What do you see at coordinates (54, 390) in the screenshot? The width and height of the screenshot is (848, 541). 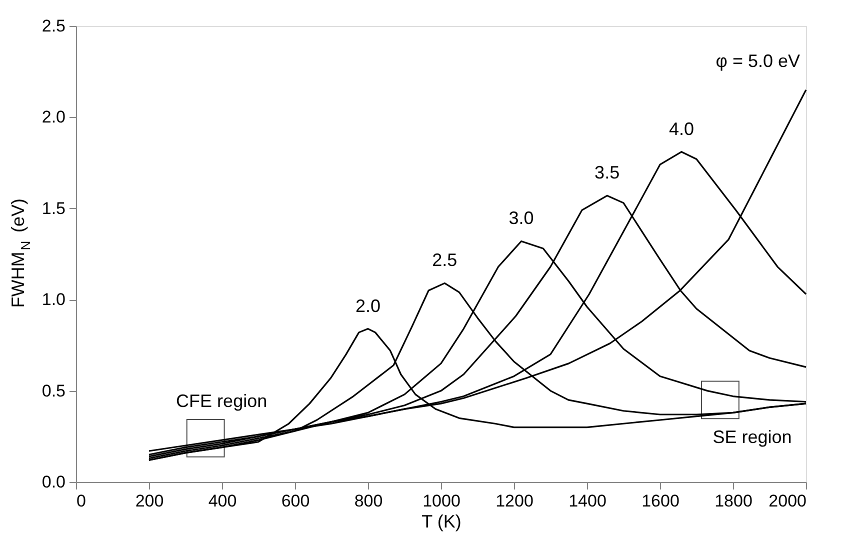 I see `y-tick-label: 0.5` at bounding box center [54, 390].